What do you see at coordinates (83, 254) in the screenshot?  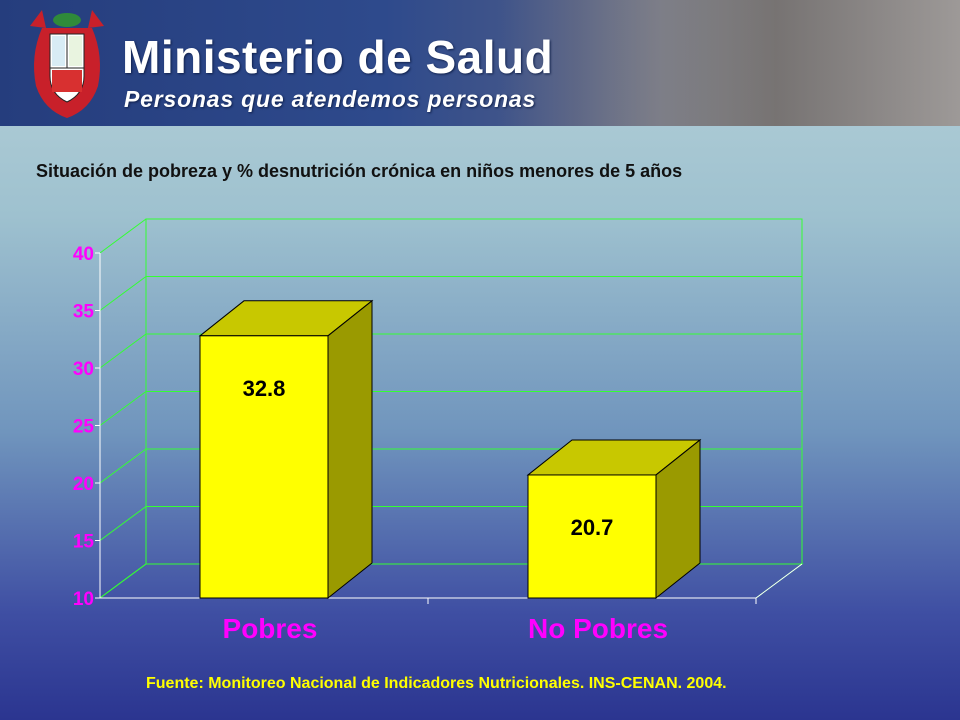 I see `y-tick-label: 40` at bounding box center [83, 254].